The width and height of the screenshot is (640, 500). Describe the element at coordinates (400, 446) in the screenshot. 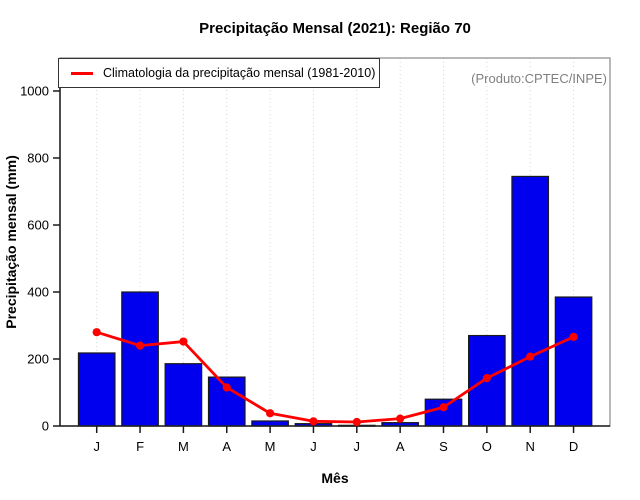

I see `x-tick-label-7: A` at that location.